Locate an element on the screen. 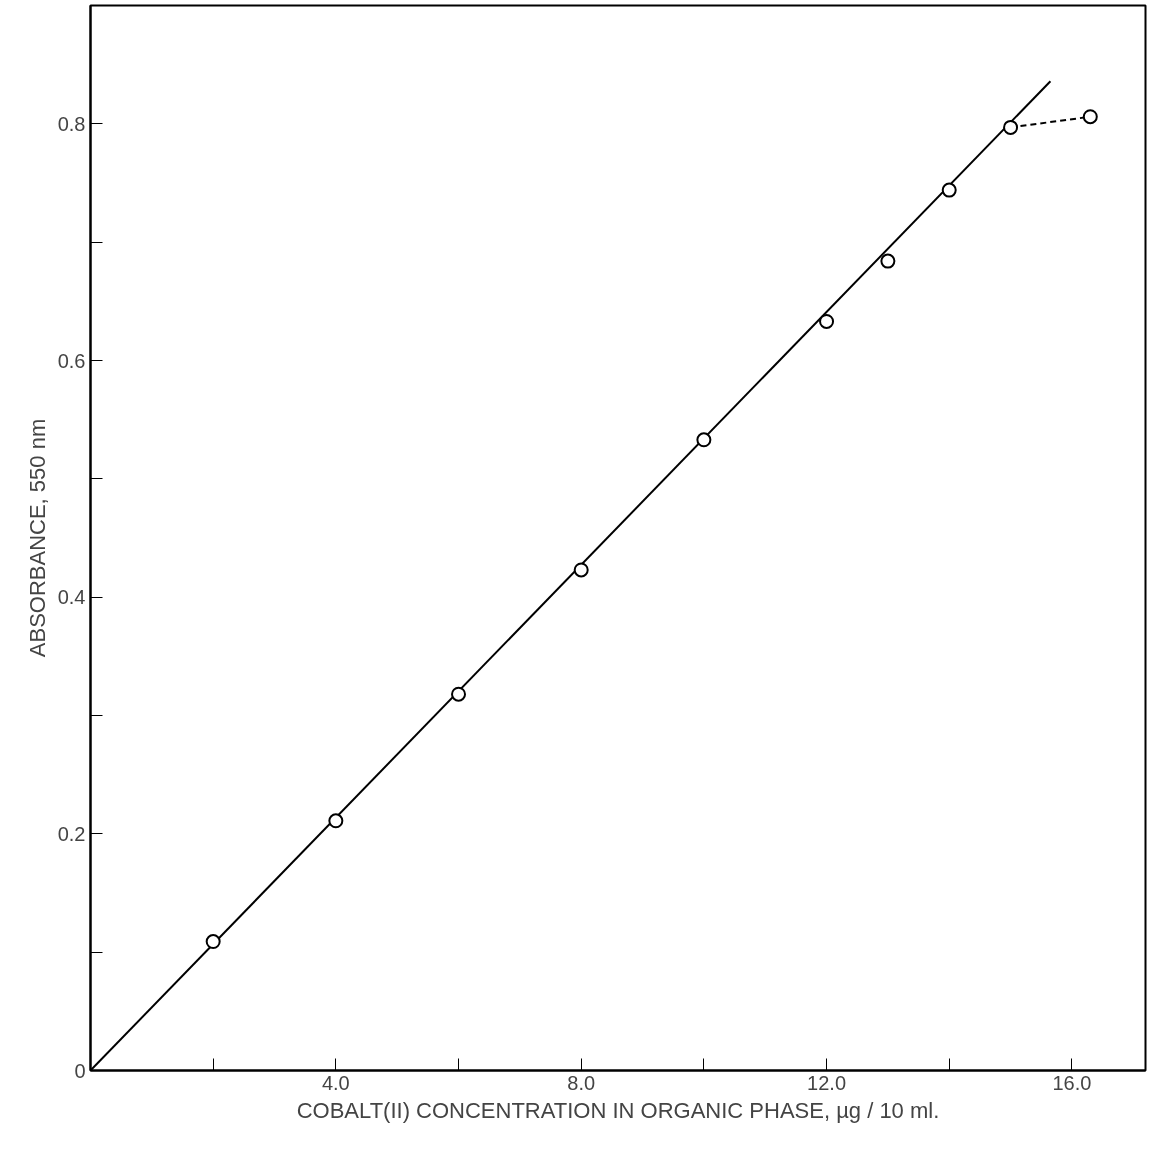 The width and height of the screenshot is (1158, 1170). y-tick-label: 0.4 is located at coordinates (71, 597).